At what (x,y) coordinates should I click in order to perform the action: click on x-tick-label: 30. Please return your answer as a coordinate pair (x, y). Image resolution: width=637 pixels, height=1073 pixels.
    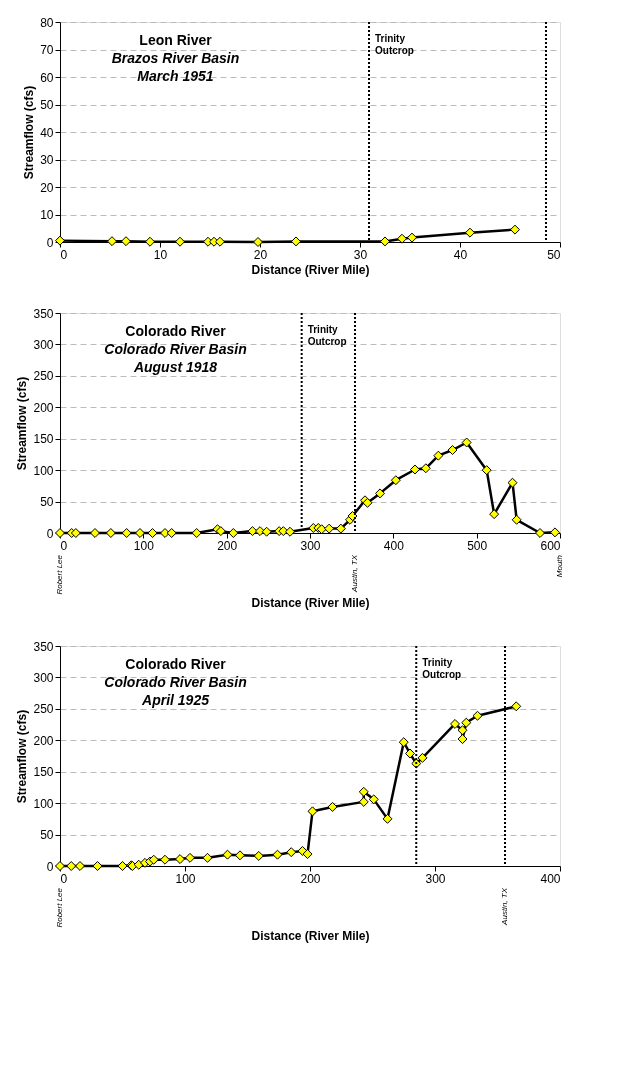
    Looking at the image, I should click on (360, 254).